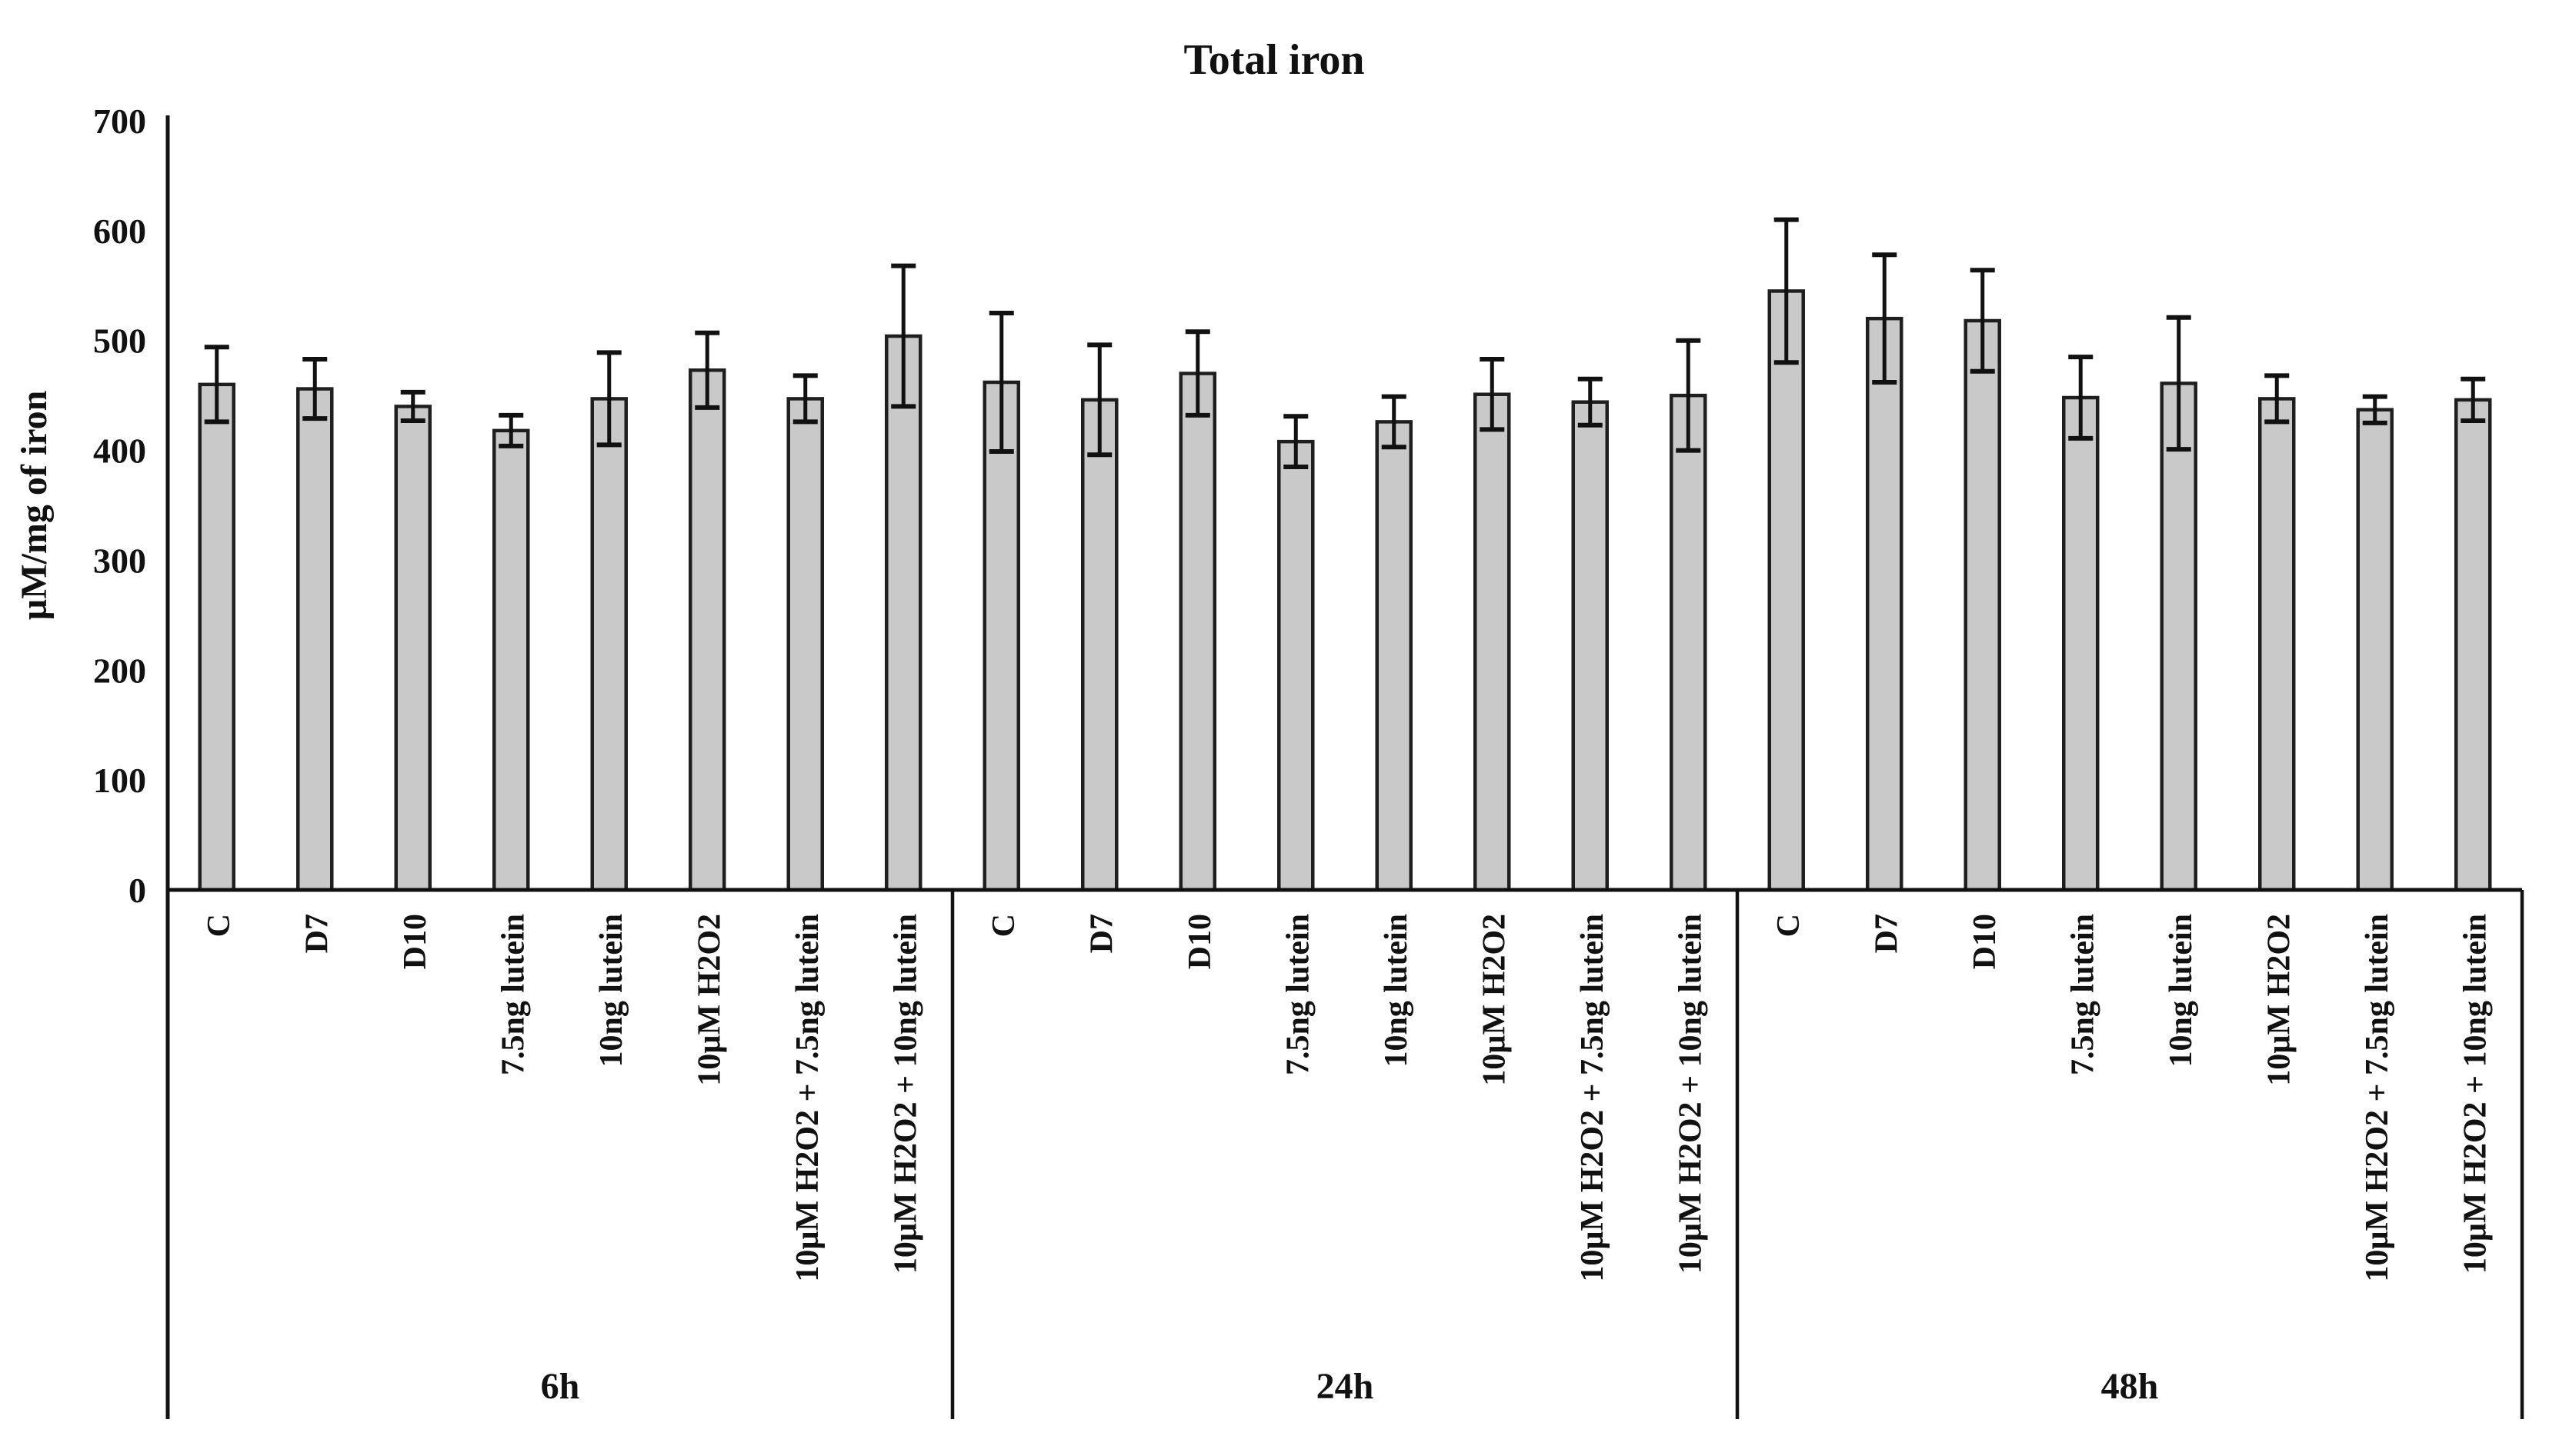  I want to click on y-tick-label: 300, so click(119, 560).